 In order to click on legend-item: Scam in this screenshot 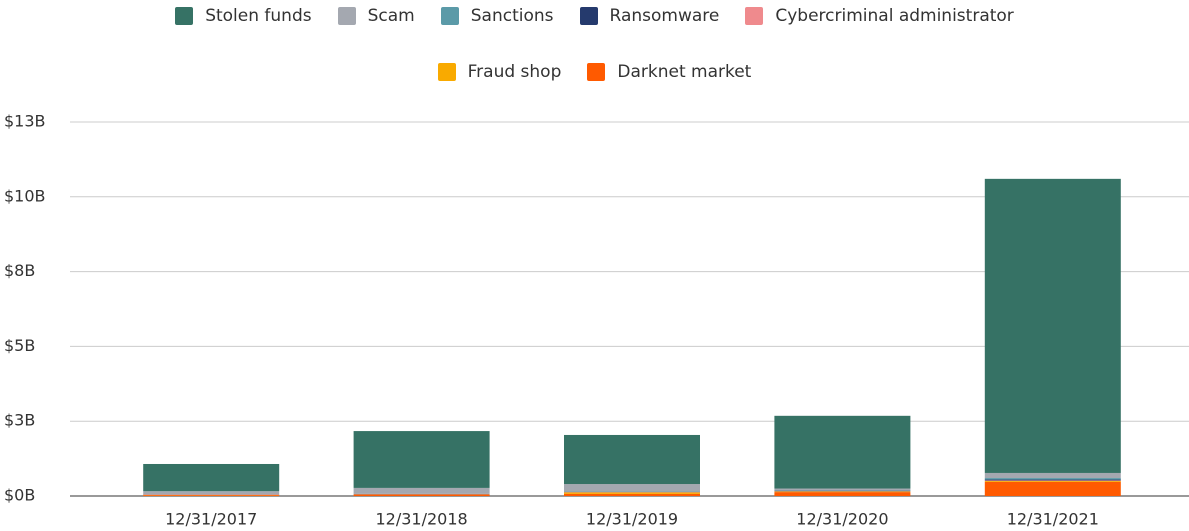, I will do `click(376, 16)`.